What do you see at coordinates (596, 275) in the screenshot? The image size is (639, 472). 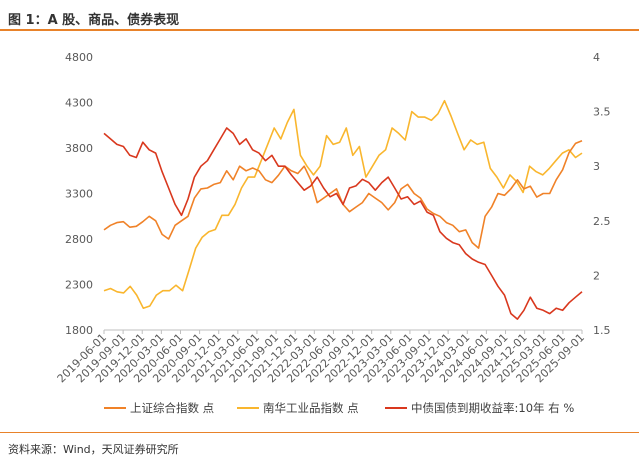 I see `y-right-tick-1: 2` at bounding box center [596, 275].